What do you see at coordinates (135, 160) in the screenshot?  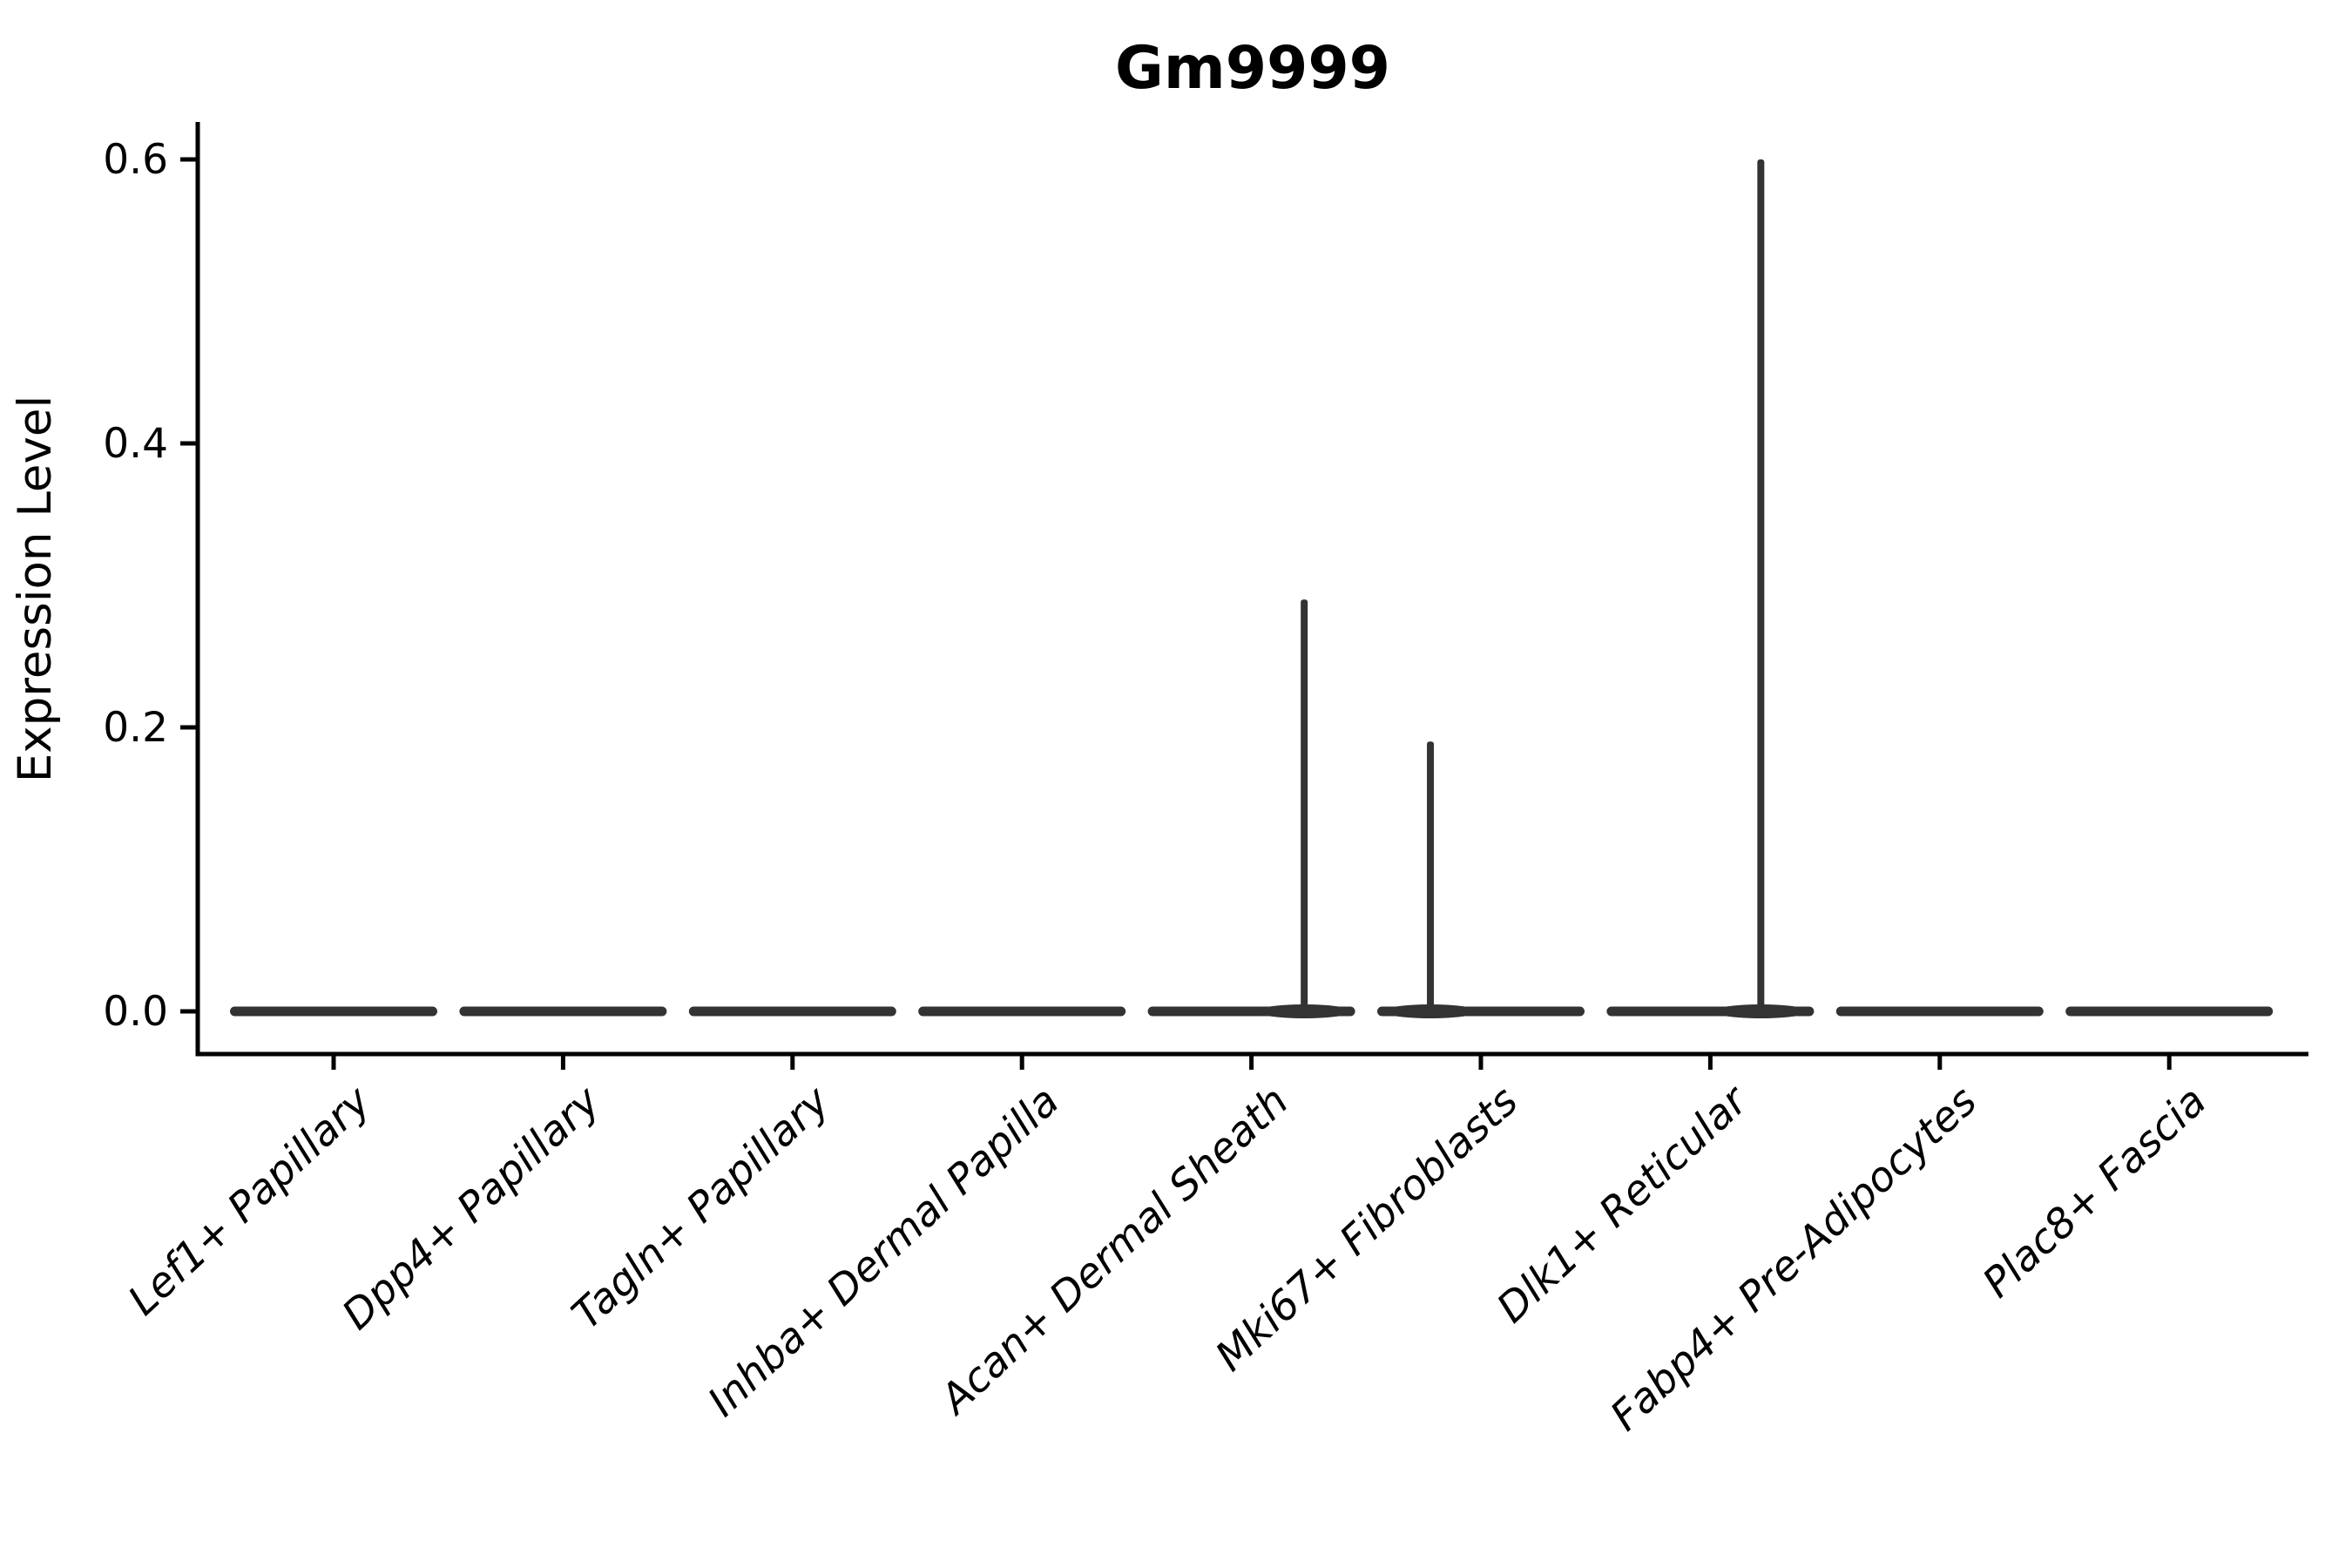 I see `y-tick-label: 0.6` at bounding box center [135, 160].